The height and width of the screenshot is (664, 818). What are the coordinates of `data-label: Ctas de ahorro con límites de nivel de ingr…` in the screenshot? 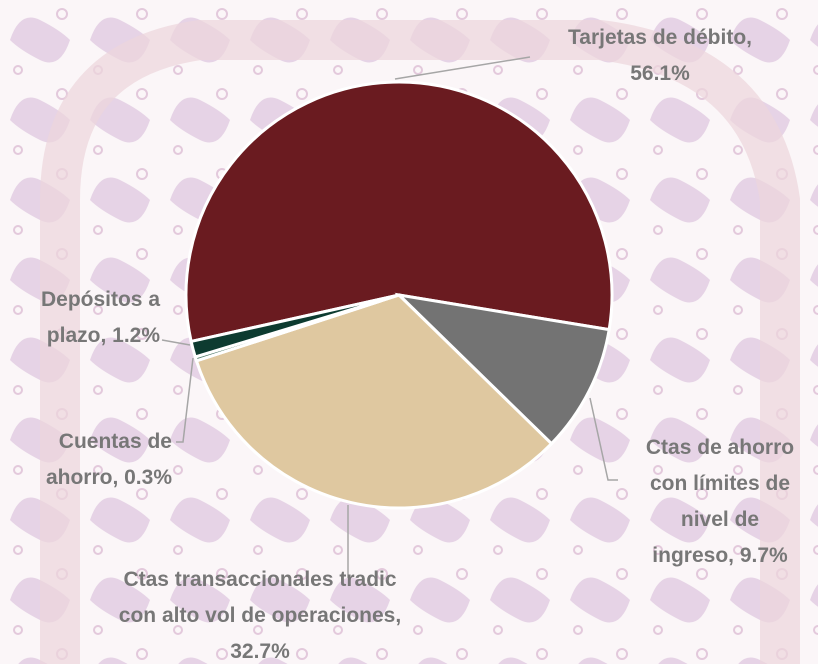 It's located at (720, 501).